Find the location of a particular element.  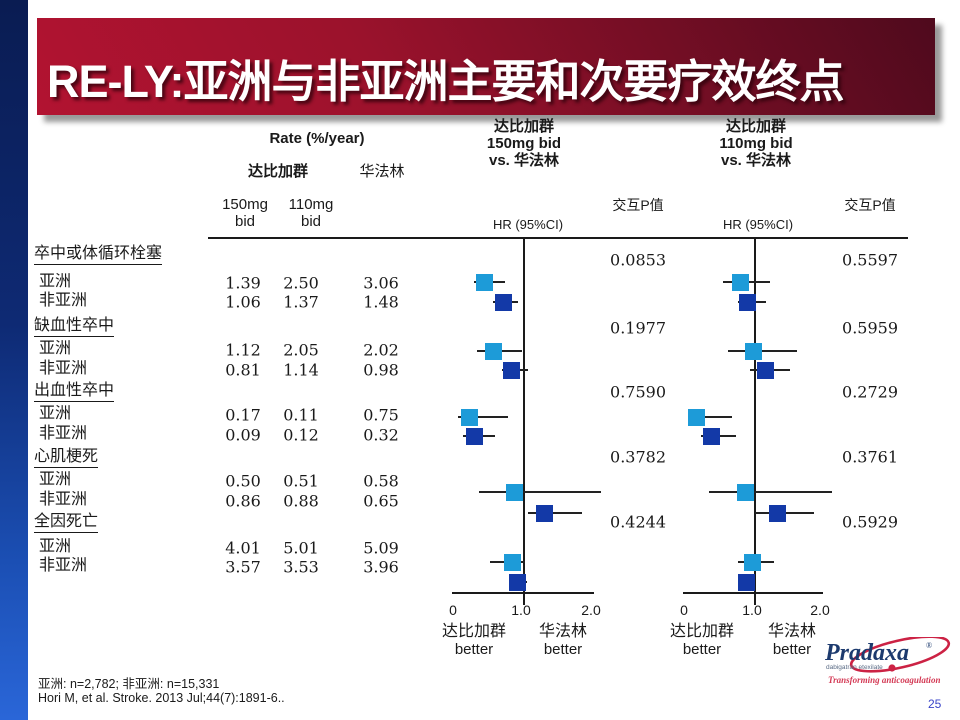

dabigatran-header: 达比加群 is located at coordinates (278, 171).